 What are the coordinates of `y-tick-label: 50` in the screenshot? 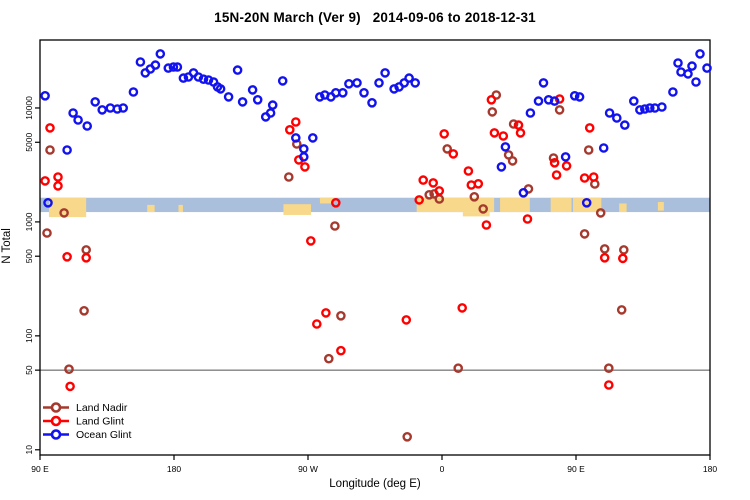 It's located at (29, 370).